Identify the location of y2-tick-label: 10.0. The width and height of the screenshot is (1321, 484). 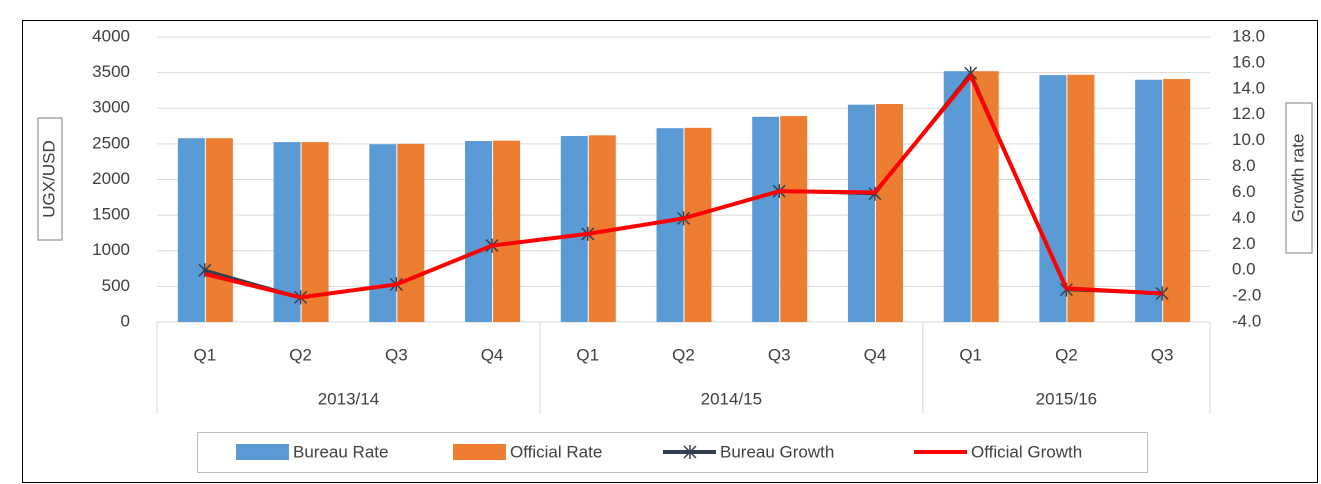
(1248, 139).